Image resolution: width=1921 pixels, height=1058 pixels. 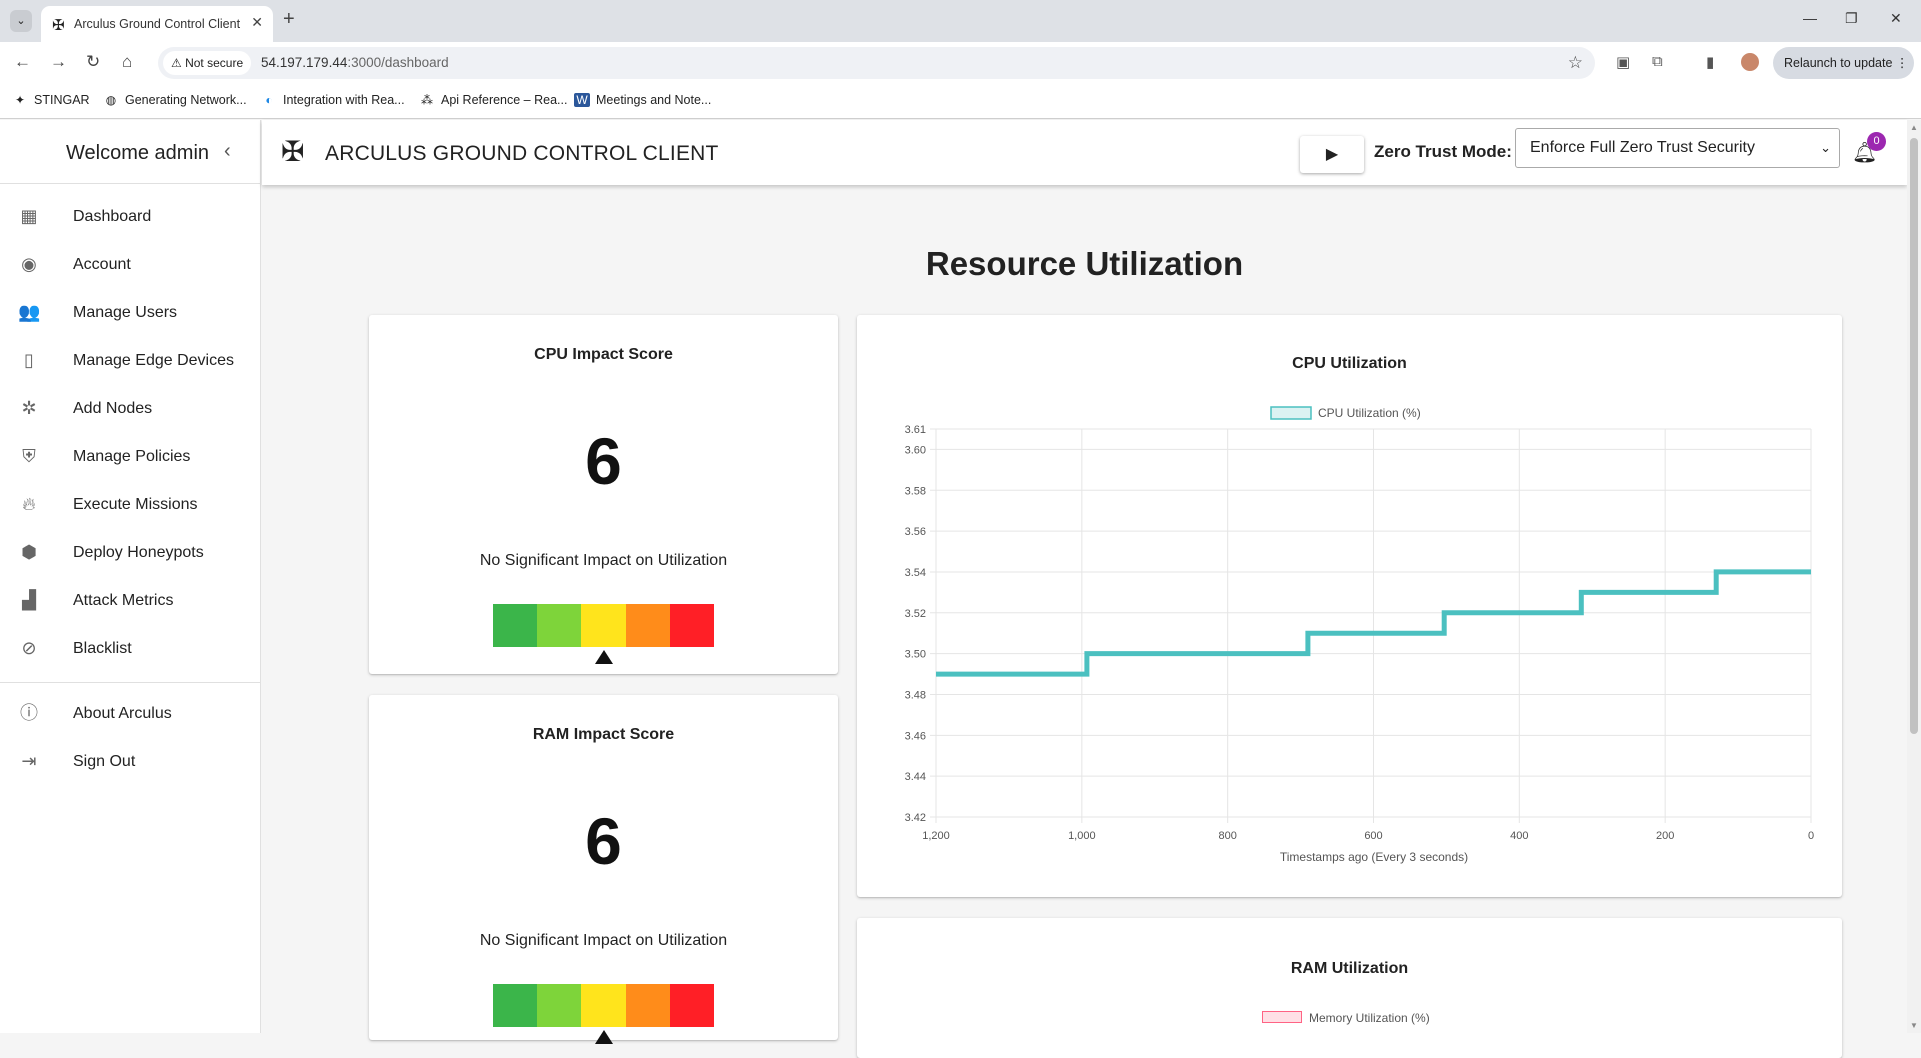 What do you see at coordinates (29, 456) in the screenshot?
I see `shield-icon: ⛨` at bounding box center [29, 456].